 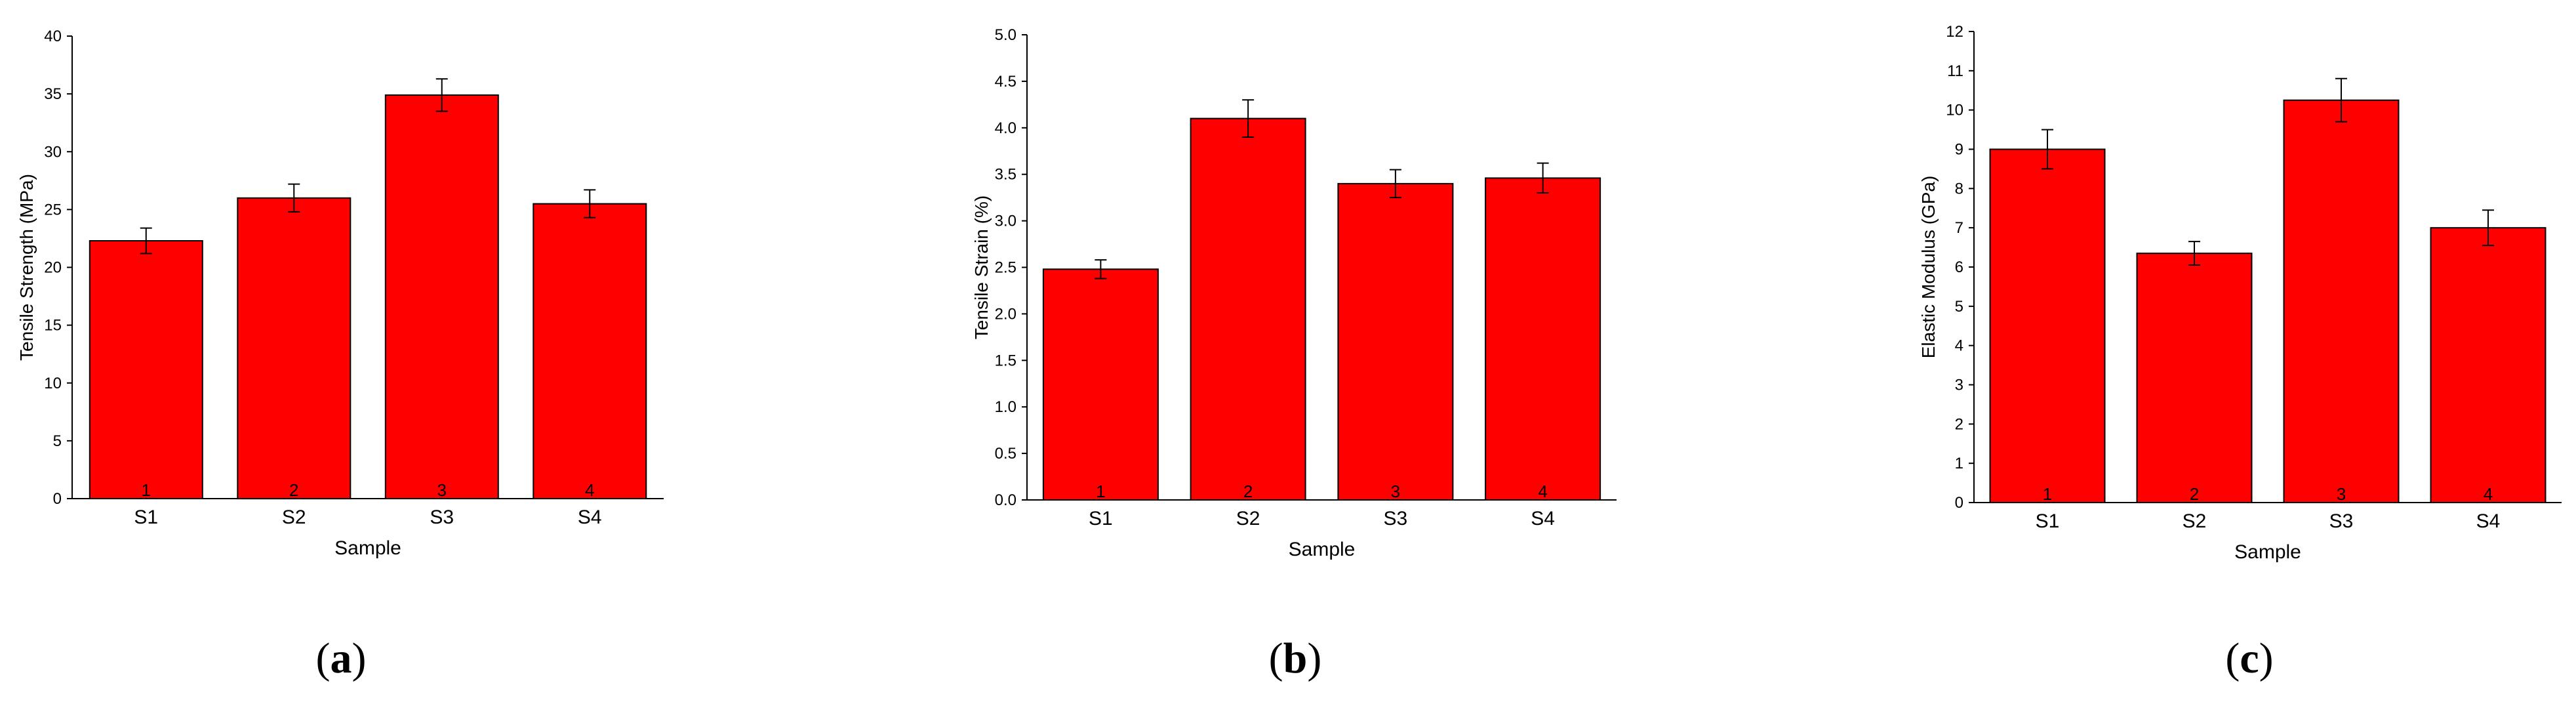 I want to click on panel-label: (c), so click(x=2249, y=658).